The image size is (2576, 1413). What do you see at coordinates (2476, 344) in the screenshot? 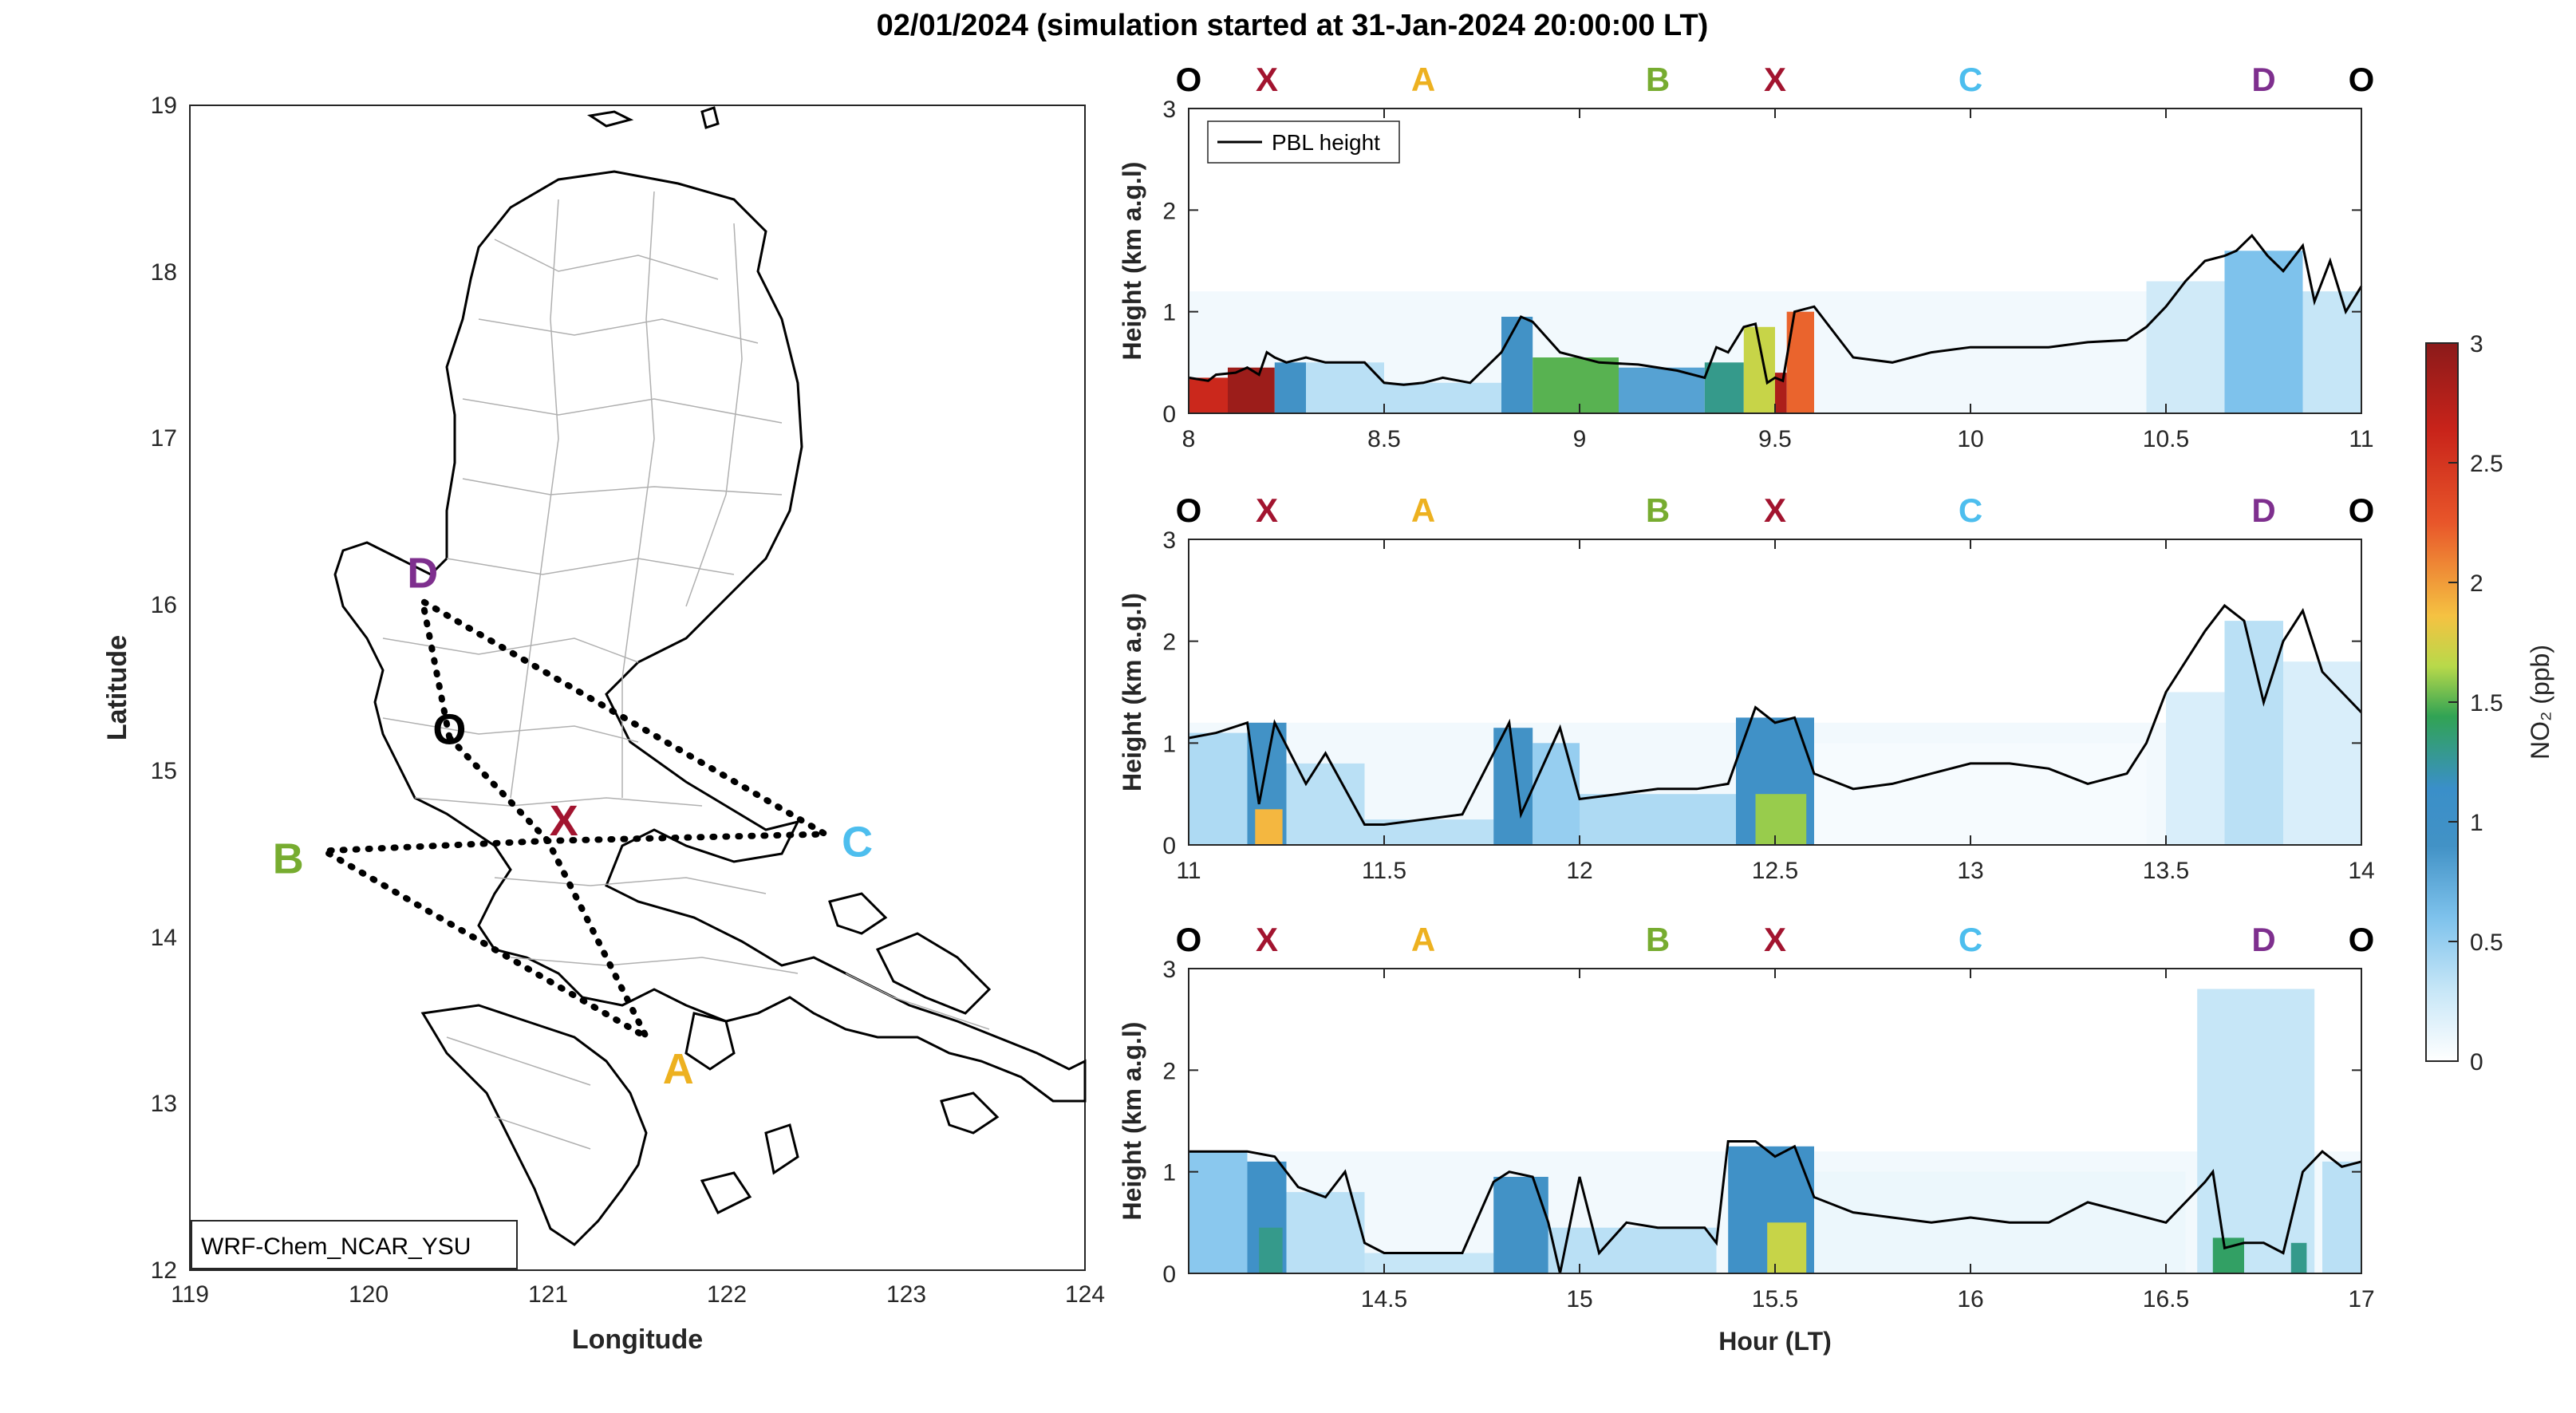
I see `colorbar-tick-label: 3` at bounding box center [2476, 344].